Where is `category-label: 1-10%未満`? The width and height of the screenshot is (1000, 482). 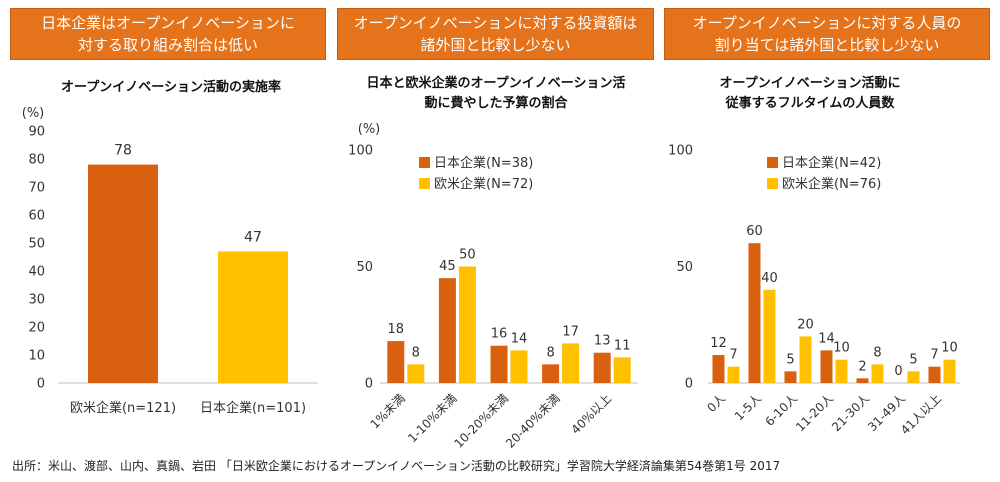
category-label: 1-10%未満 is located at coordinates (432, 418).